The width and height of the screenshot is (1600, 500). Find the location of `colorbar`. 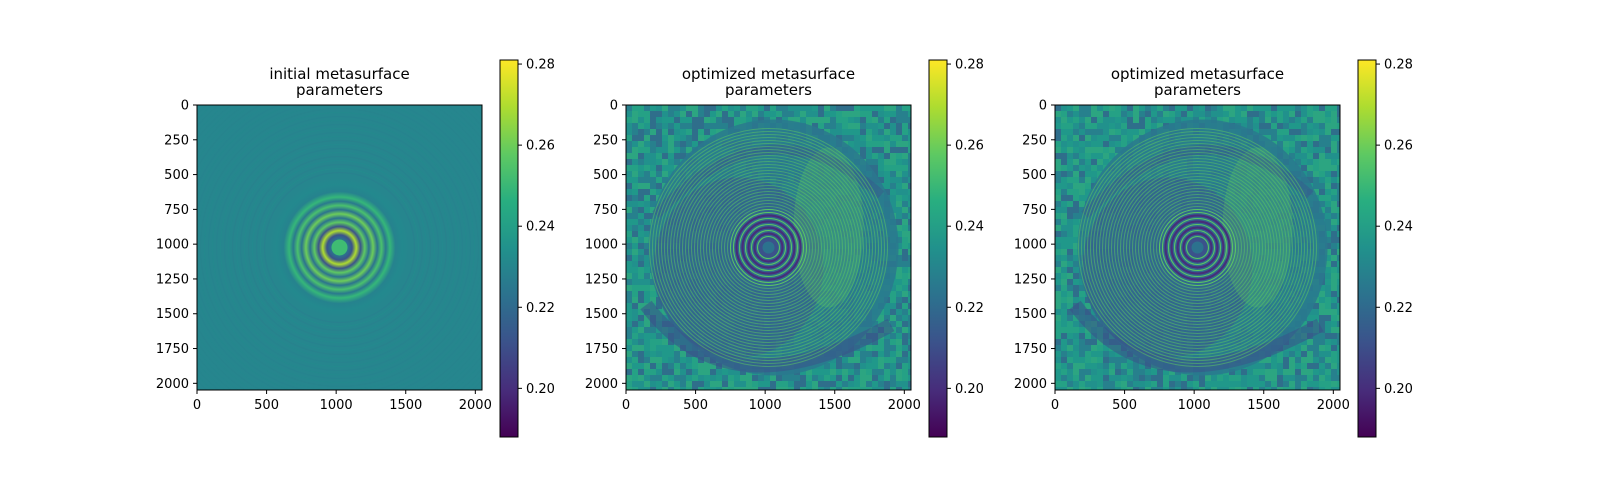

colorbar is located at coordinates (1367, 248).